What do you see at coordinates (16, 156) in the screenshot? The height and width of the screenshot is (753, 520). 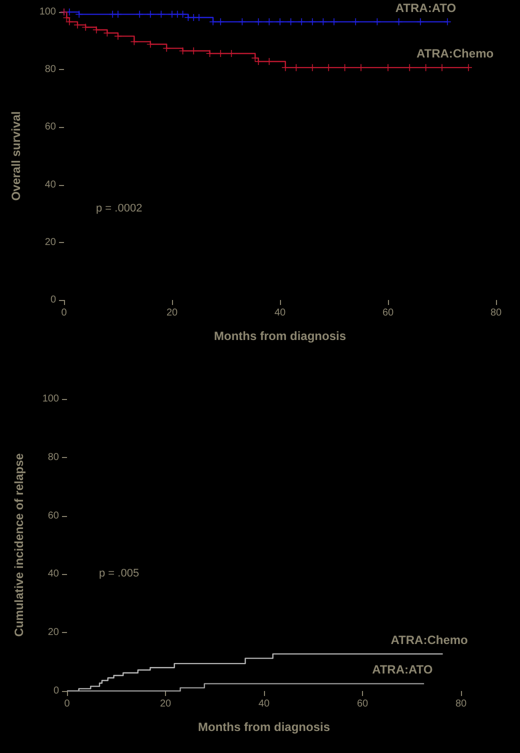 I see `y-axis-title: Overall survival` at bounding box center [16, 156].